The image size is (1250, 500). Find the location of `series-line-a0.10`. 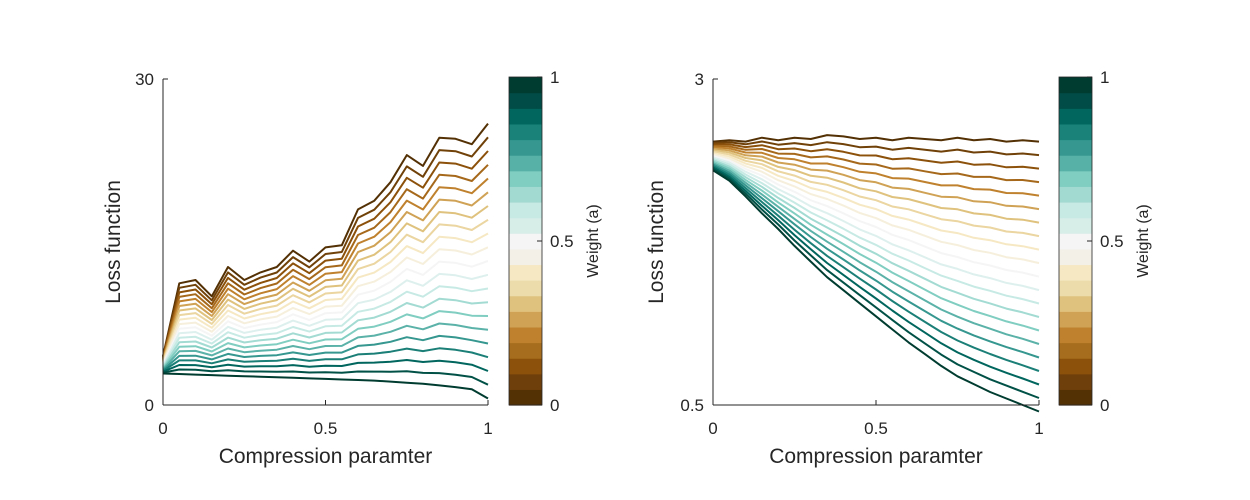

series-line-a0.10 is located at coordinates (325, 254).